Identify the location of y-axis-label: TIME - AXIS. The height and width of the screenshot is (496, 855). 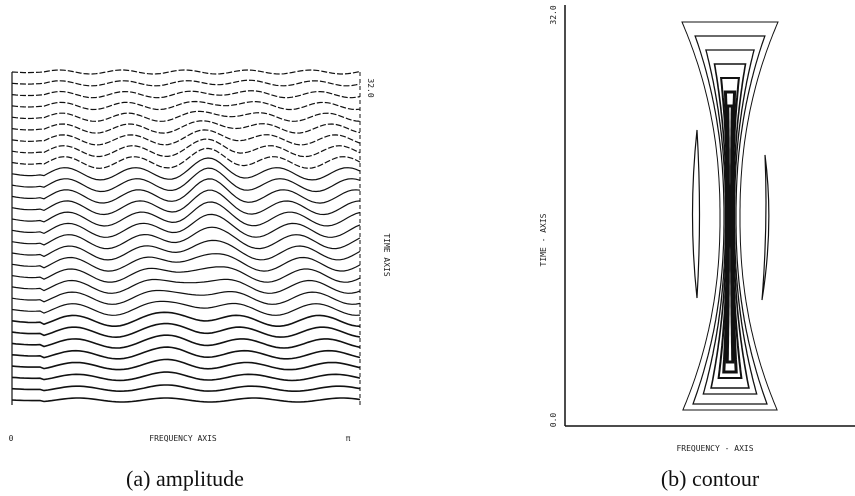
(543, 239).